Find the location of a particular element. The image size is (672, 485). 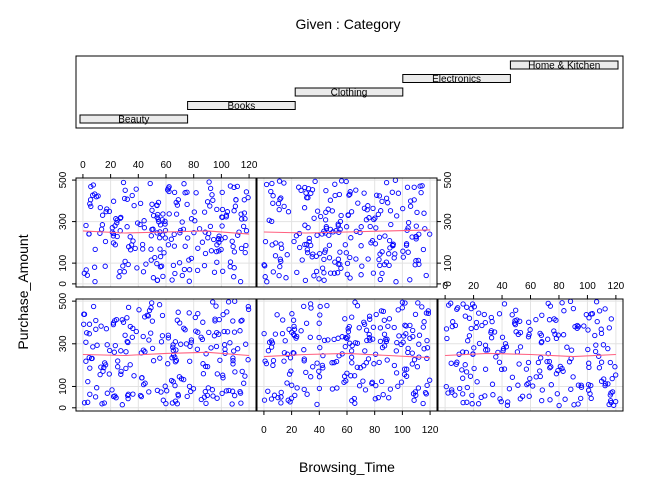

x-tick-label: 100 is located at coordinates (221, 165).